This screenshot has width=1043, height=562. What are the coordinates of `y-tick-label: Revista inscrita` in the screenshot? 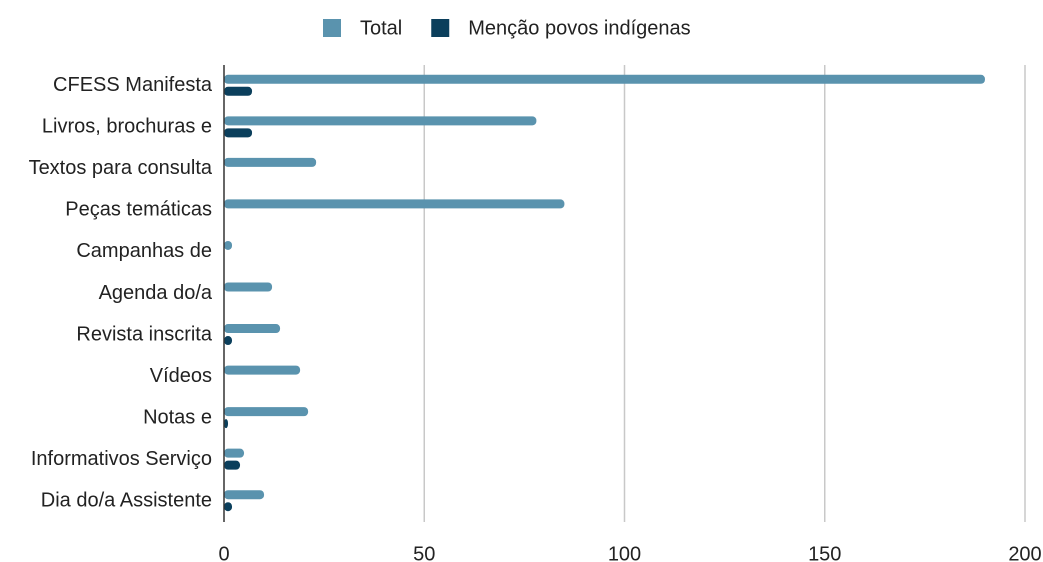 It's located at (144, 334).